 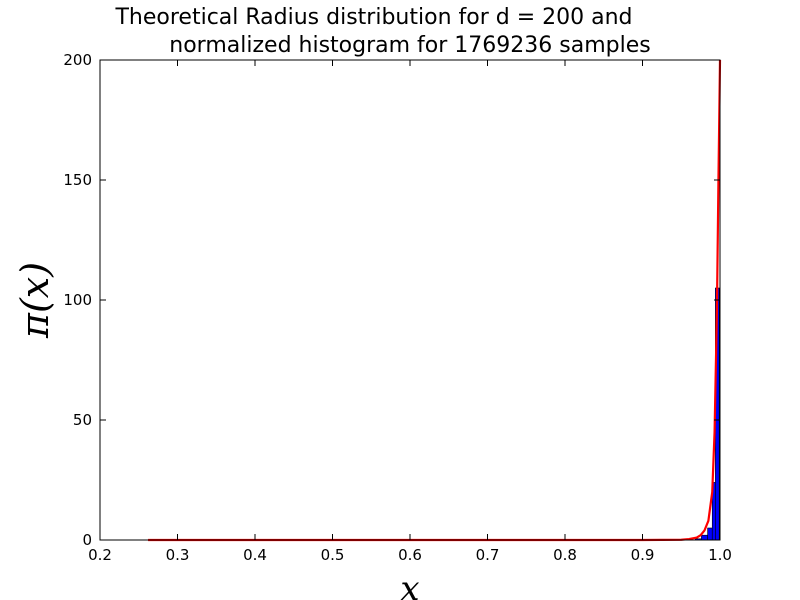 I want to click on x-tick-label: 1.0, so click(x=720, y=555).